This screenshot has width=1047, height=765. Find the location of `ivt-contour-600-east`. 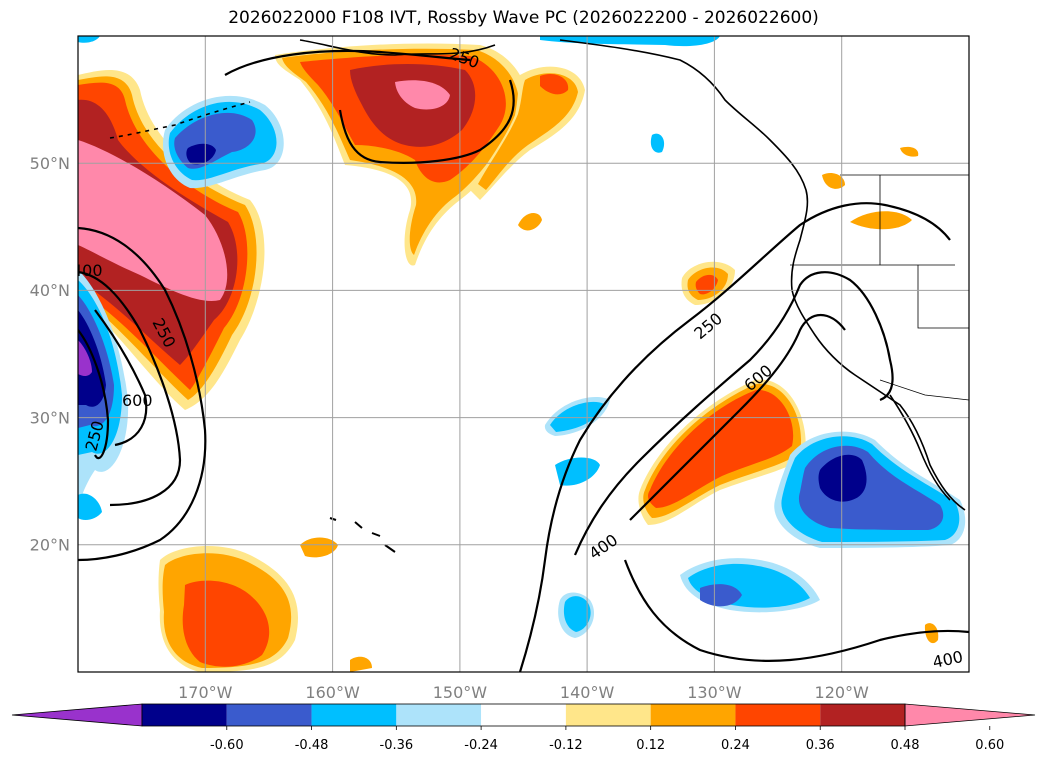

ivt-contour-600-east is located at coordinates (737, 417).